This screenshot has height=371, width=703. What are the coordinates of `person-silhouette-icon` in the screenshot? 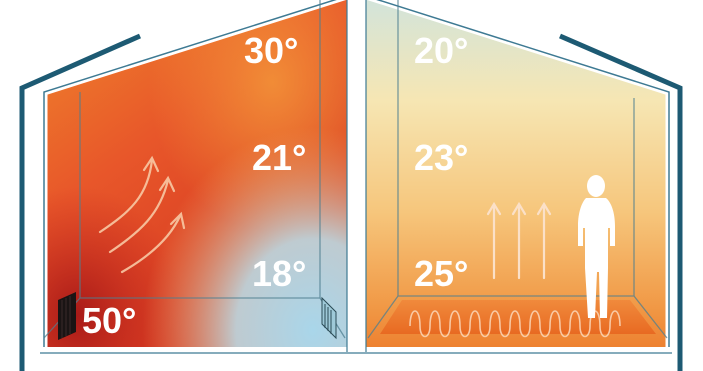 It's located at (596, 246).